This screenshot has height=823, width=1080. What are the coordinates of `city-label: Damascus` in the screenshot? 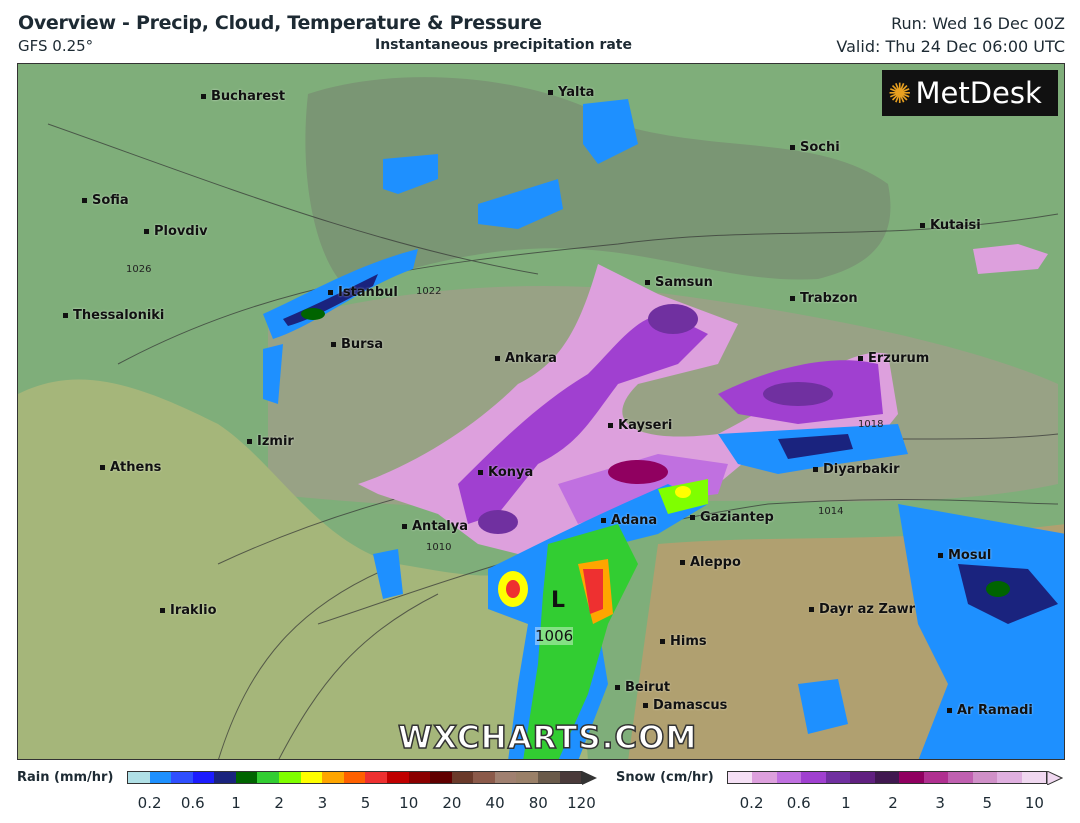 It's located at (685, 705).